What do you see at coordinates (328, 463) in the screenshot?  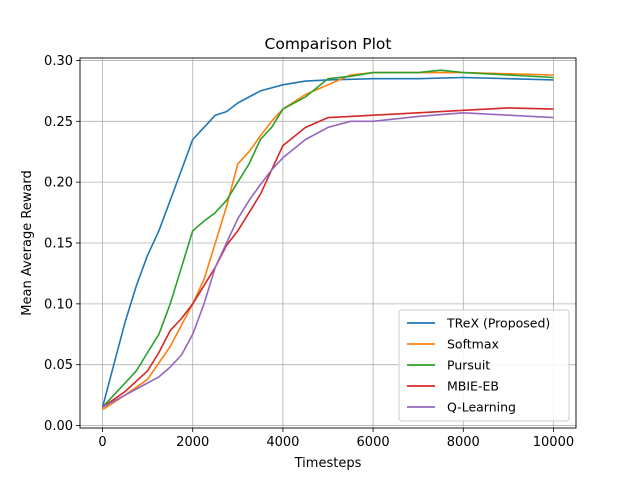 I see `x-axis-title: Timesteps` at bounding box center [328, 463].